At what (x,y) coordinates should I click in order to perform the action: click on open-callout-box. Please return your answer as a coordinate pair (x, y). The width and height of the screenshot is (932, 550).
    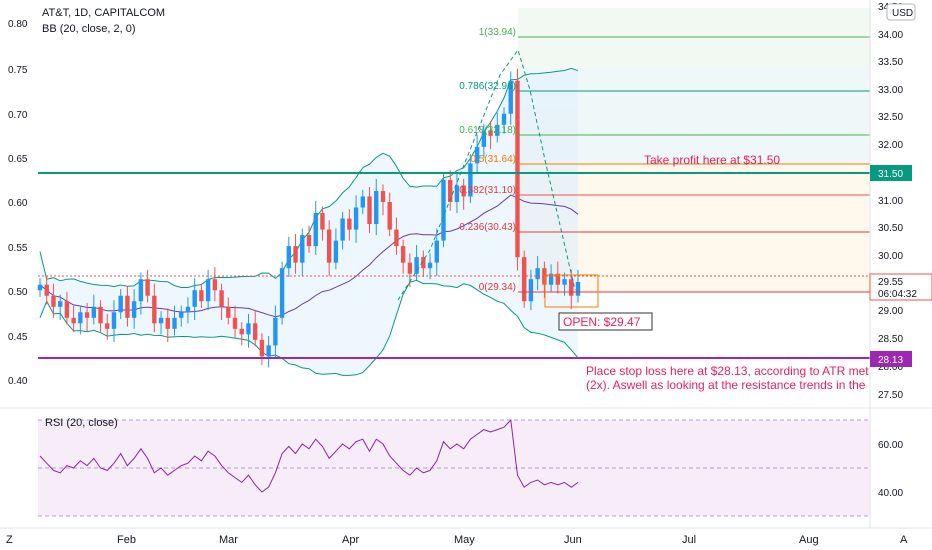
    Looking at the image, I should click on (605, 321).